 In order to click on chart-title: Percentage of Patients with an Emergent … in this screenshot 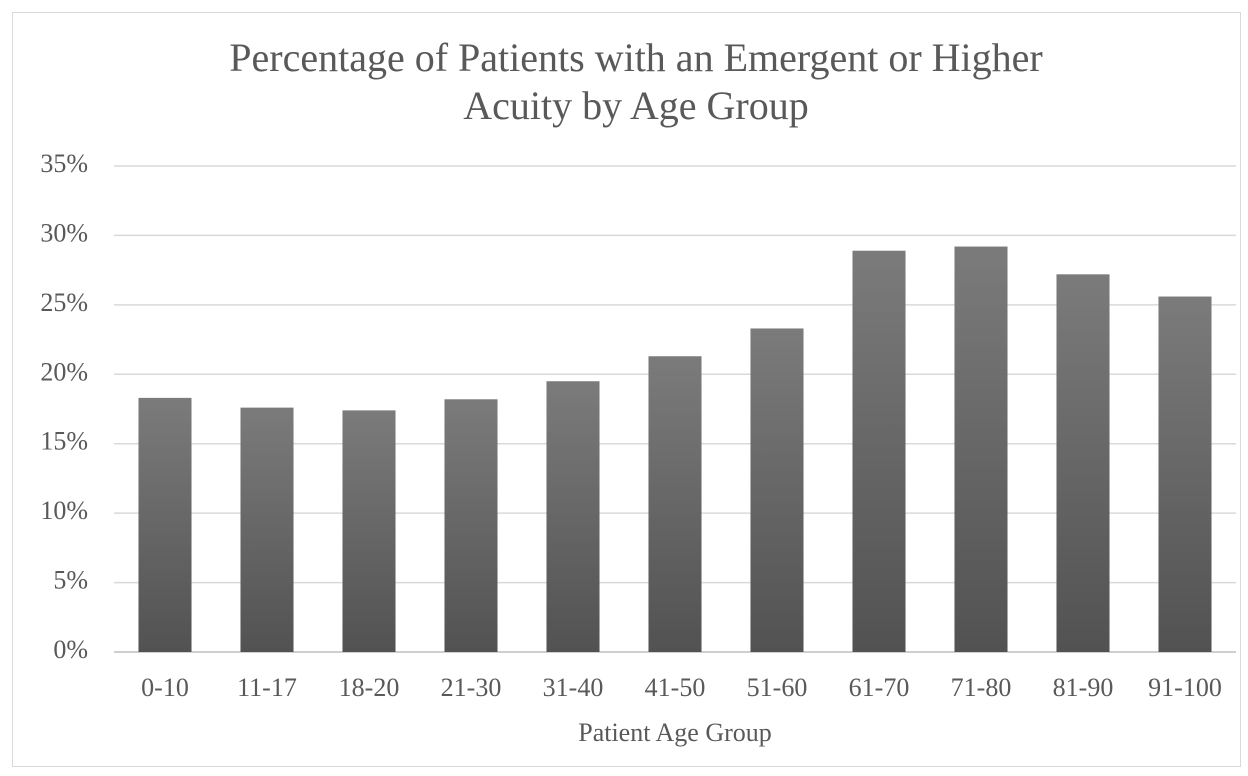, I will do `click(635, 57)`.